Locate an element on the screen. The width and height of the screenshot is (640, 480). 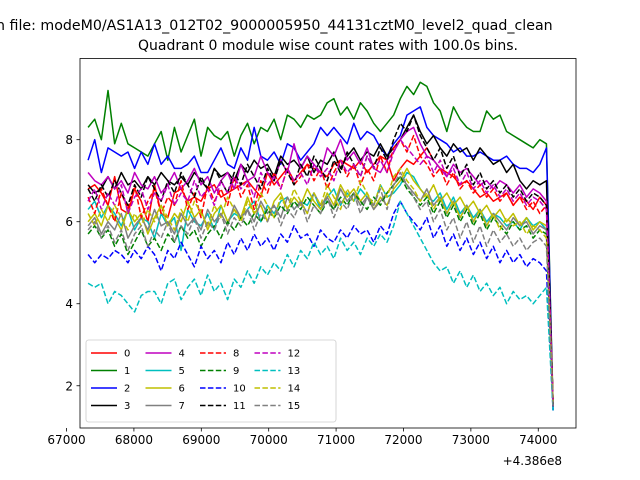
x-tick-label: 73000 is located at coordinates (471, 440).